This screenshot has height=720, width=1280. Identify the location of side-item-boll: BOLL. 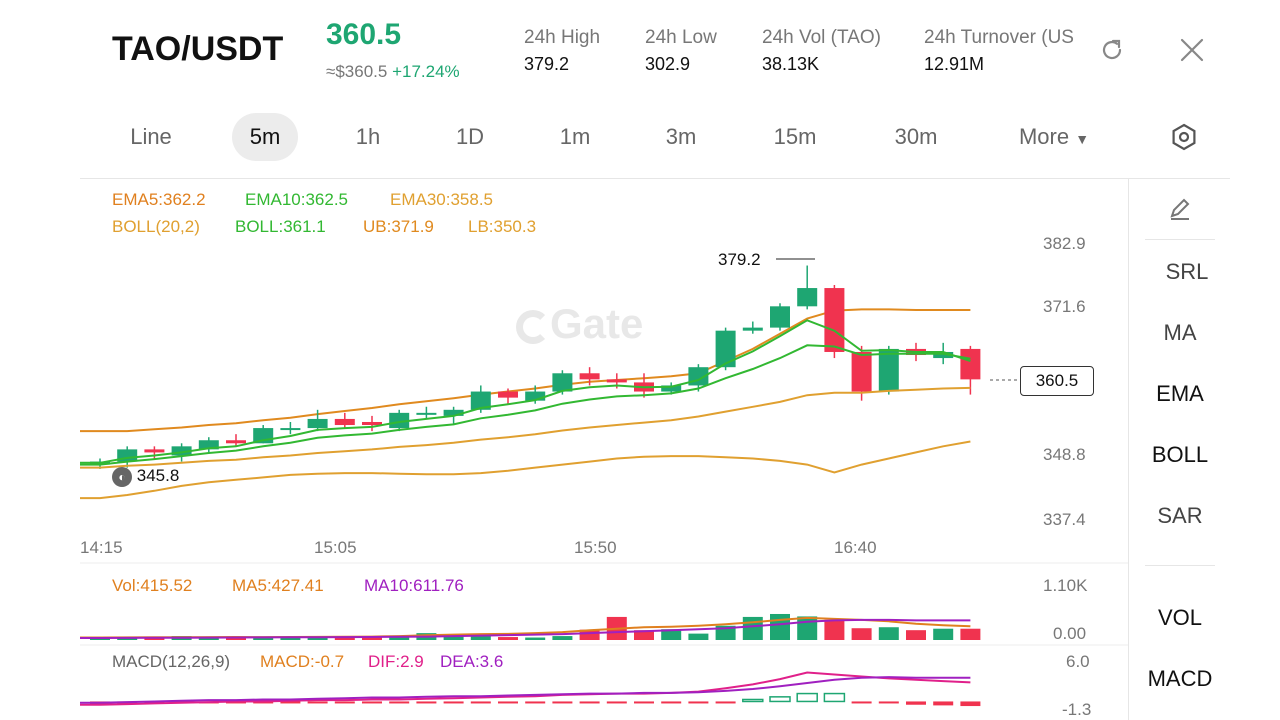
(1180, 454).